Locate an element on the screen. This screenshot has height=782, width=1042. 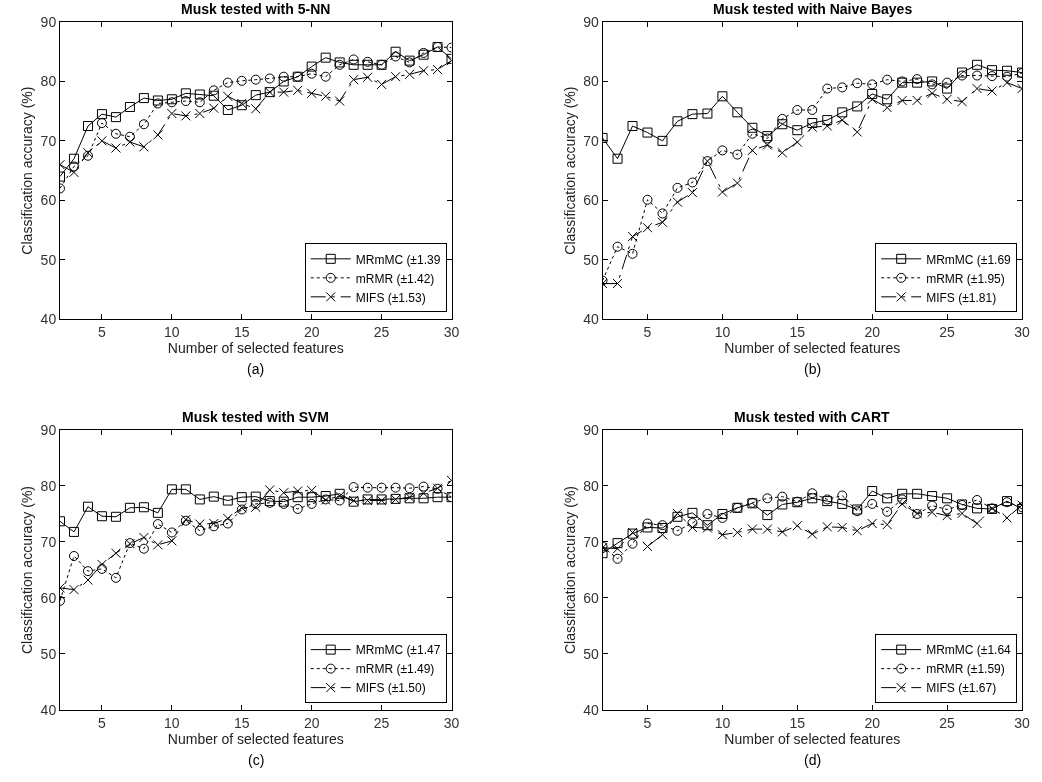
chart-title: Musk tested with CART is located at coordinates (812, 417).